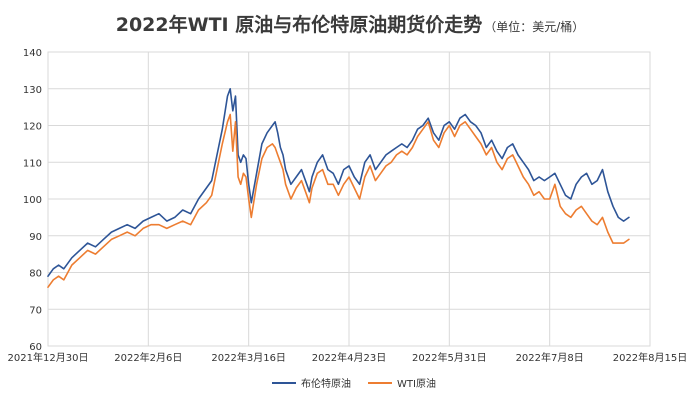  I want to click on x-tick-label: 2022年5月31日, so click(449, 357).